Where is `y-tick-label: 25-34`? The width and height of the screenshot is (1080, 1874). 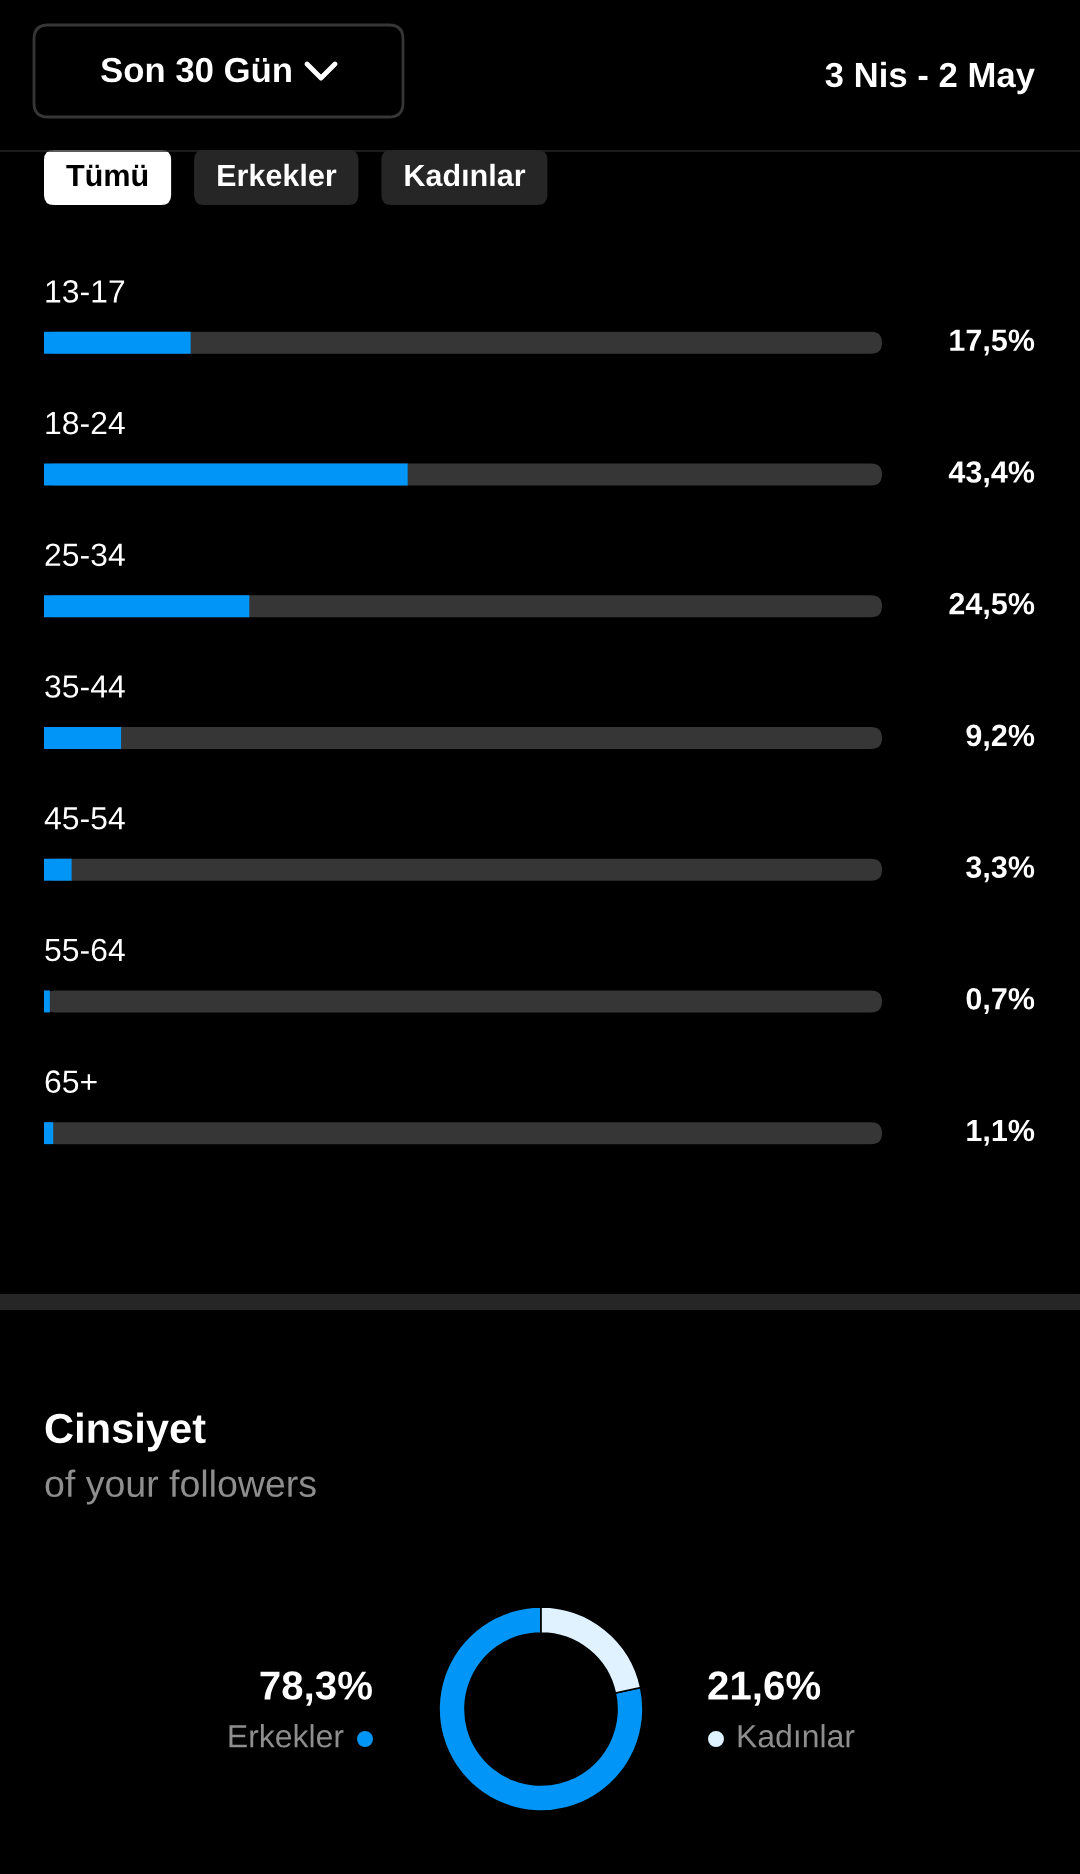 y-tick-label: 25-34 is located at coordinates (85, 555).